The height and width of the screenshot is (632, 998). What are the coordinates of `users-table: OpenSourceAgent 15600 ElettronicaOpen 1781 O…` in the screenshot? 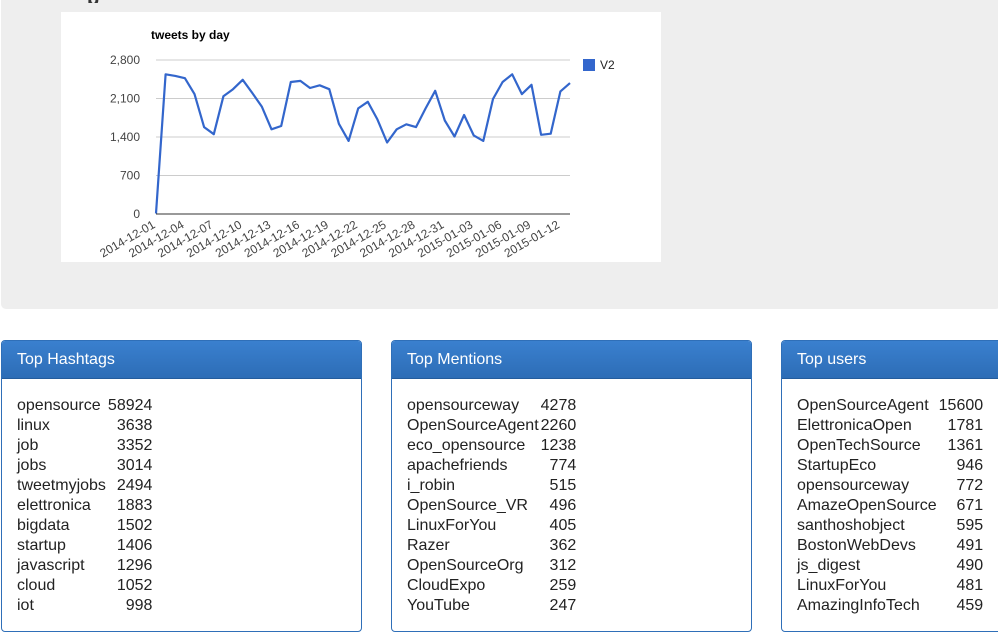 It's located at (890, 506).